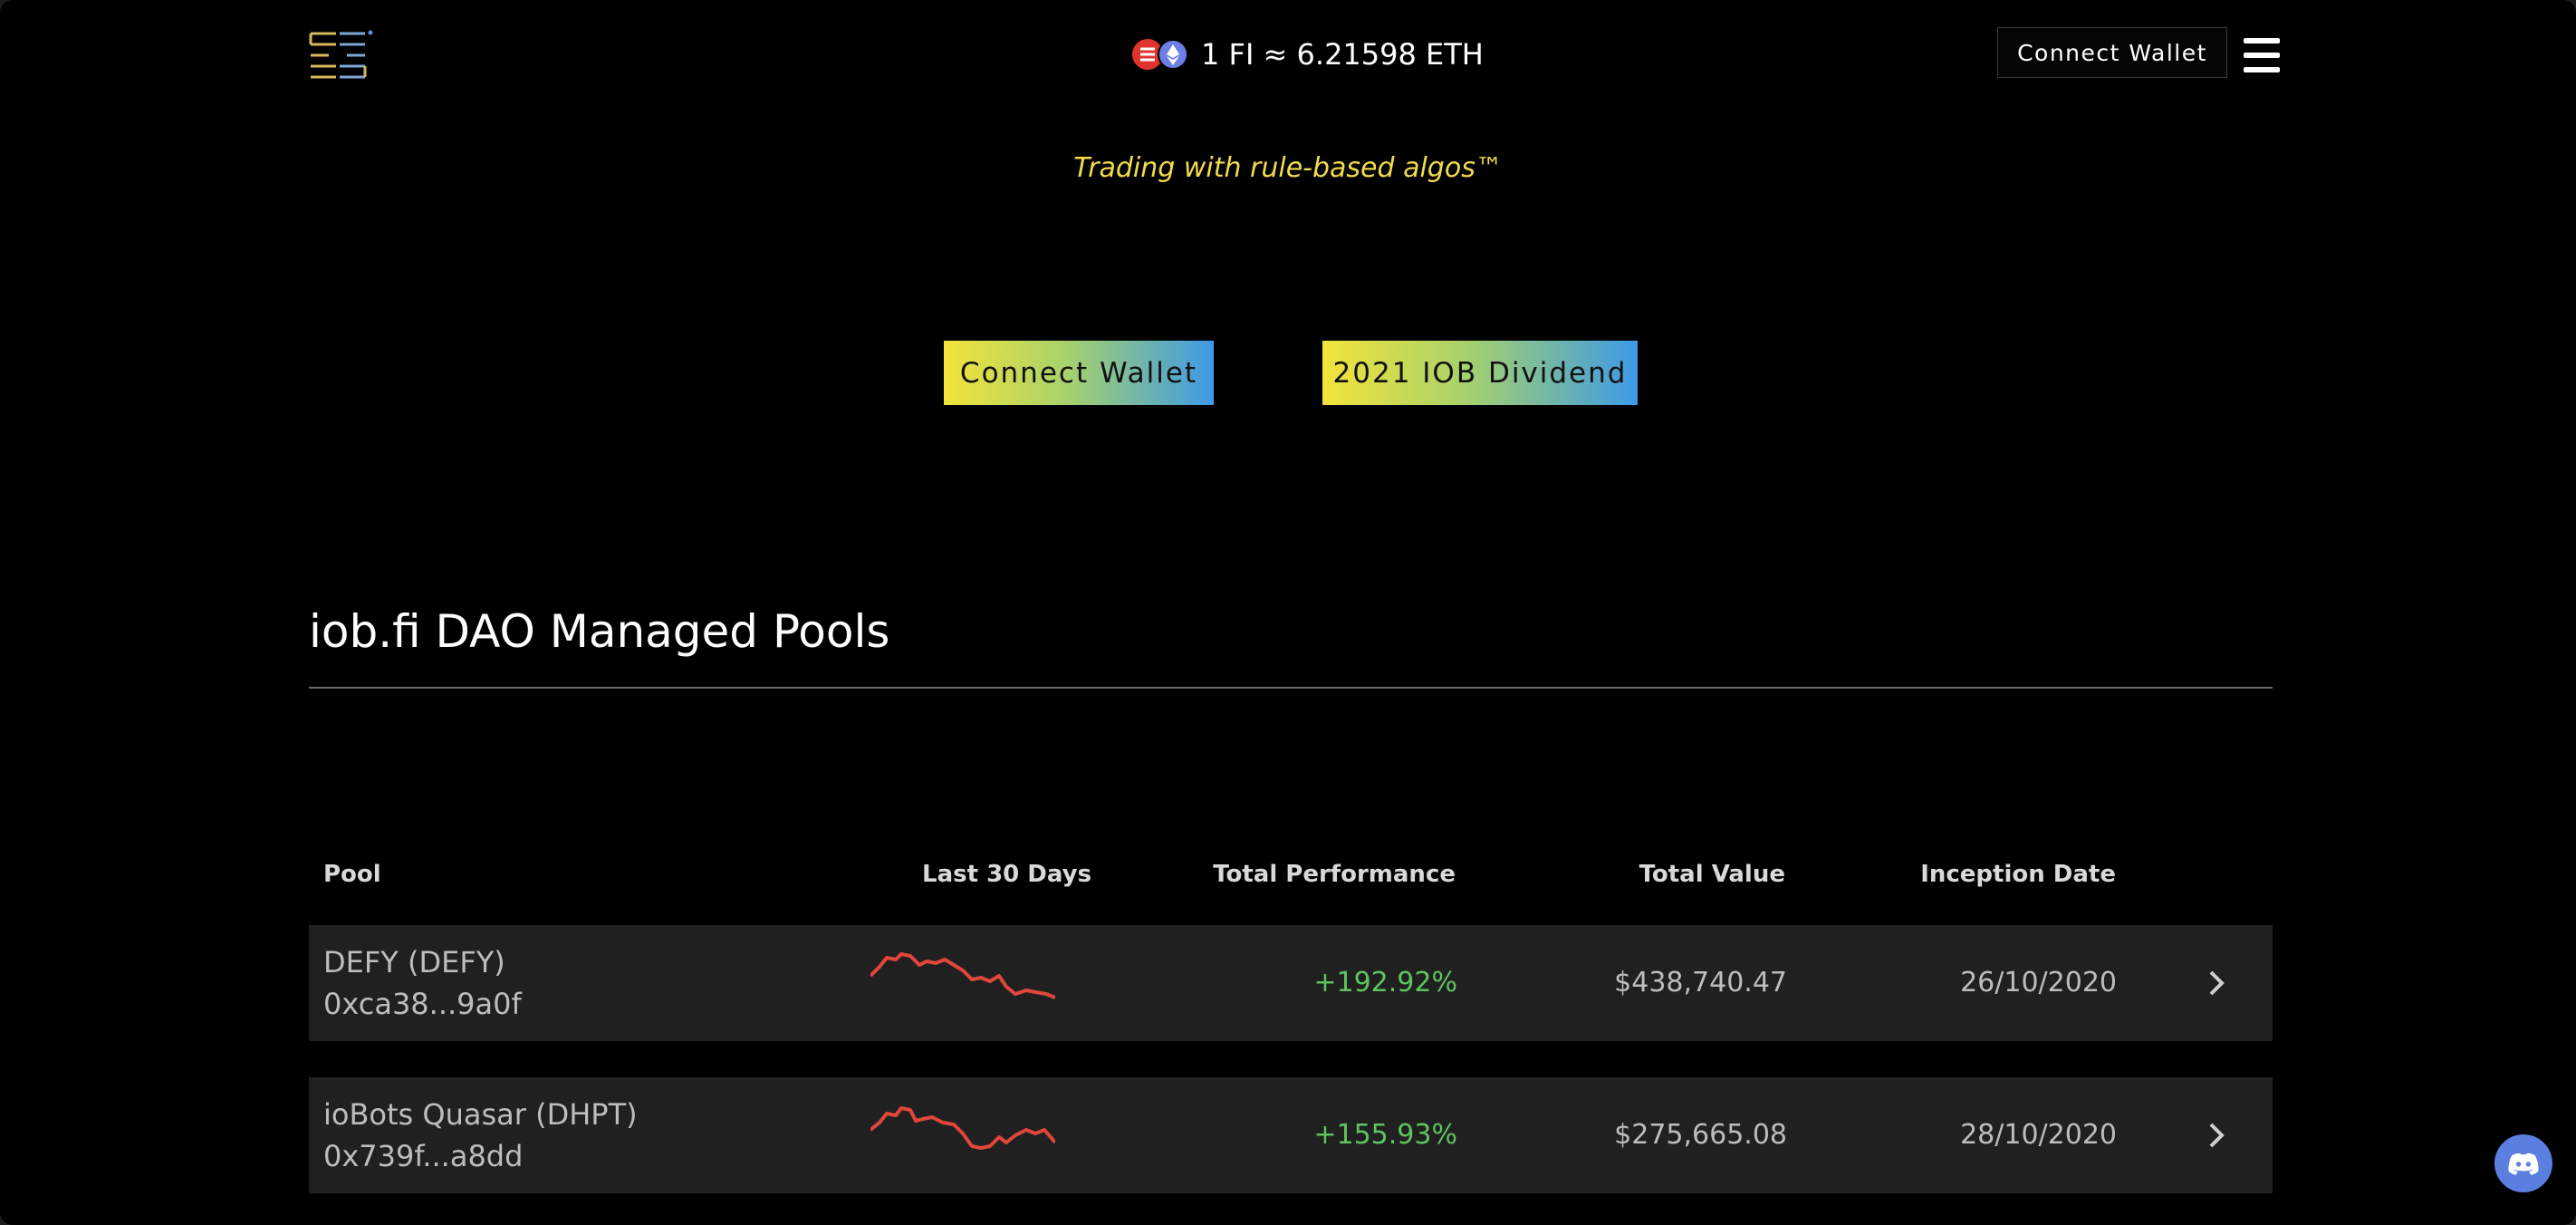 Image resolution: width=2576 pixels, height=1225 pixels. Describe the element at coordinates (1480, 373) in the screenshot. I see `iob-dividend-button: 2021 IOB Dividend` at that location.